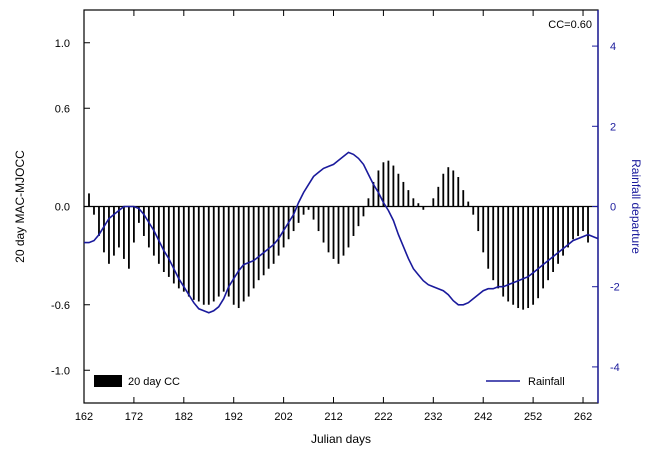 The height and width of the screenshot is (461, 646). Describe the element at coordinates (329, 381) in the screenshot. I see `legend: 20 day CC Rainfall` at that location.